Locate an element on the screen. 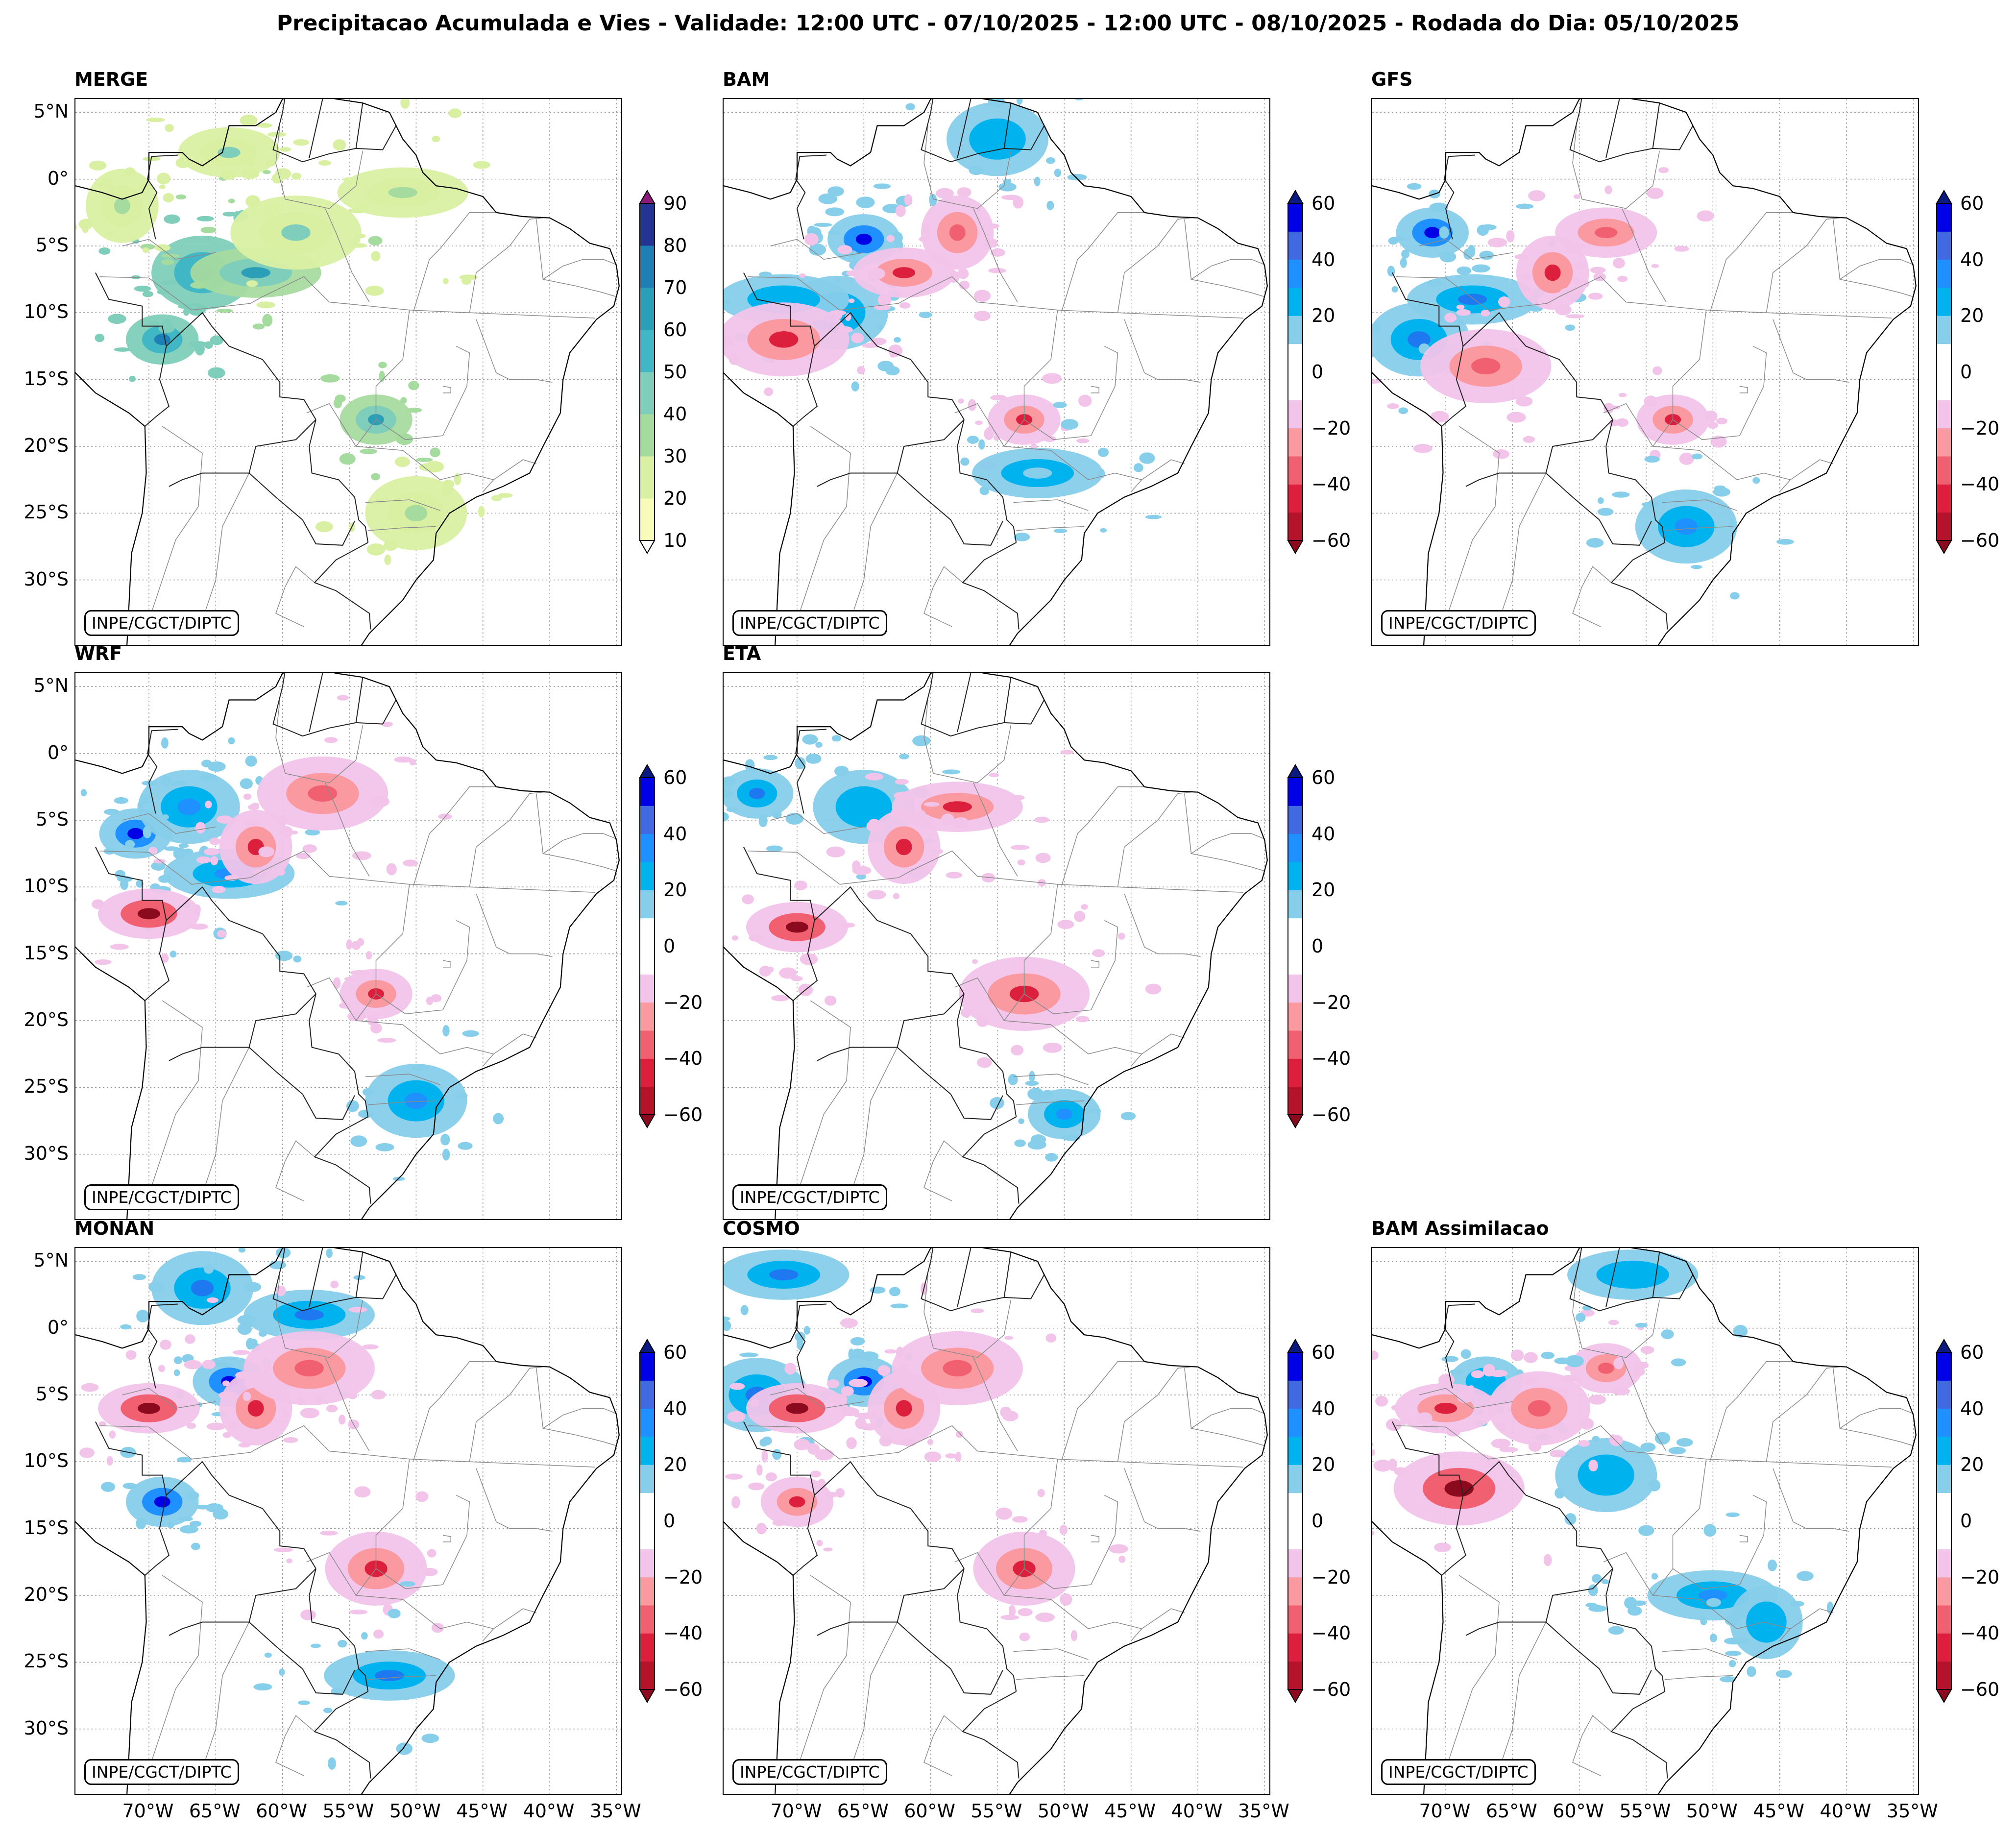  colorbar-tick-label: −40 is located at coordinates (683, 1633).